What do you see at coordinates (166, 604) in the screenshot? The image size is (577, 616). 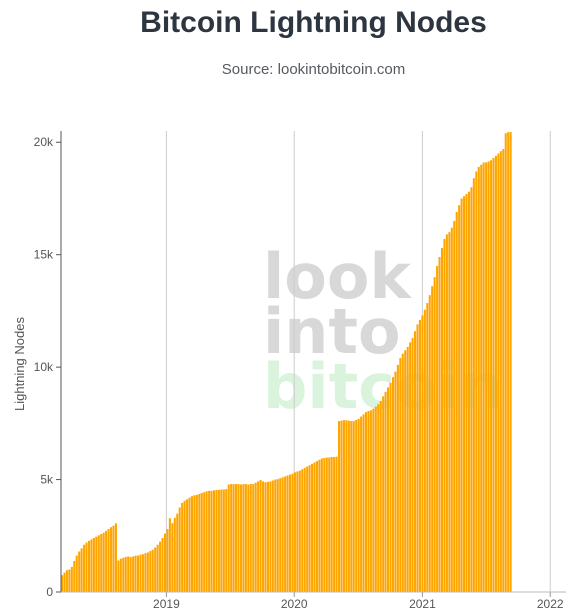 I see `x-tick-label: 2019` at bounding box center [166, 604].